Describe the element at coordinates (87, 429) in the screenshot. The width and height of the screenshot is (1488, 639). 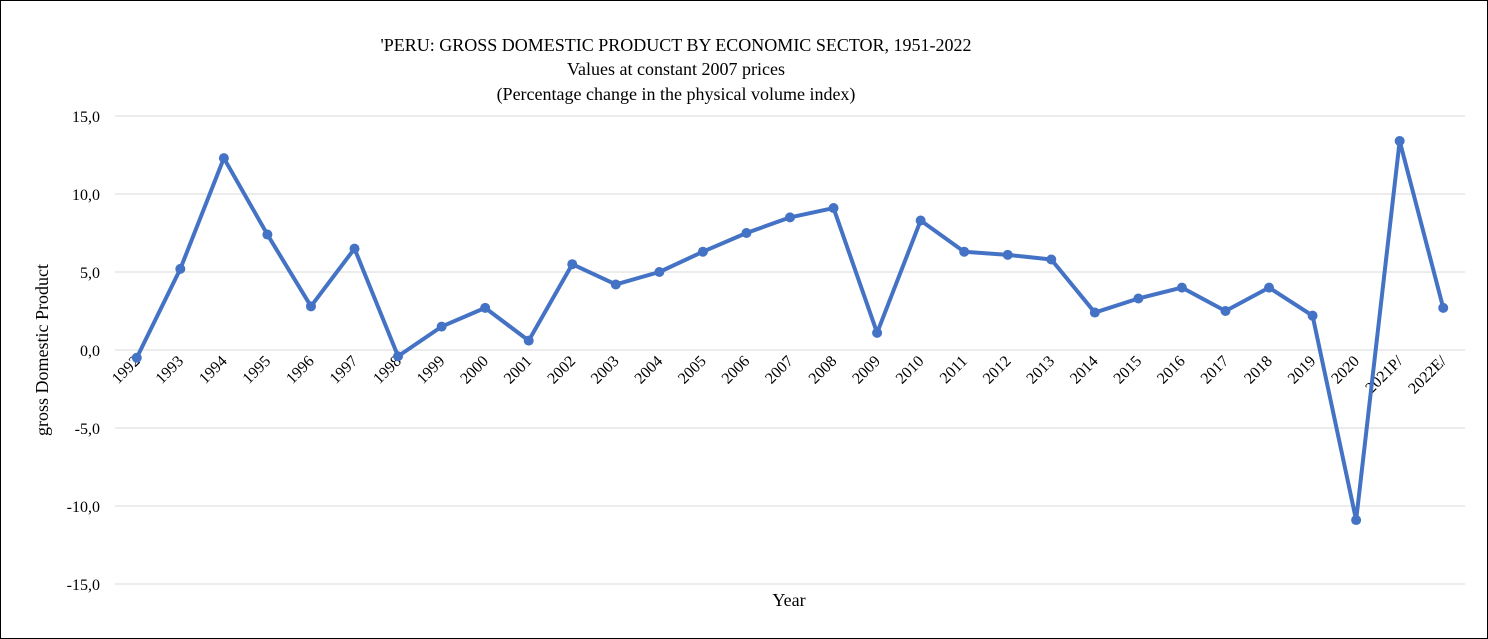
I see `y-tick-label: -5,0` at that location.